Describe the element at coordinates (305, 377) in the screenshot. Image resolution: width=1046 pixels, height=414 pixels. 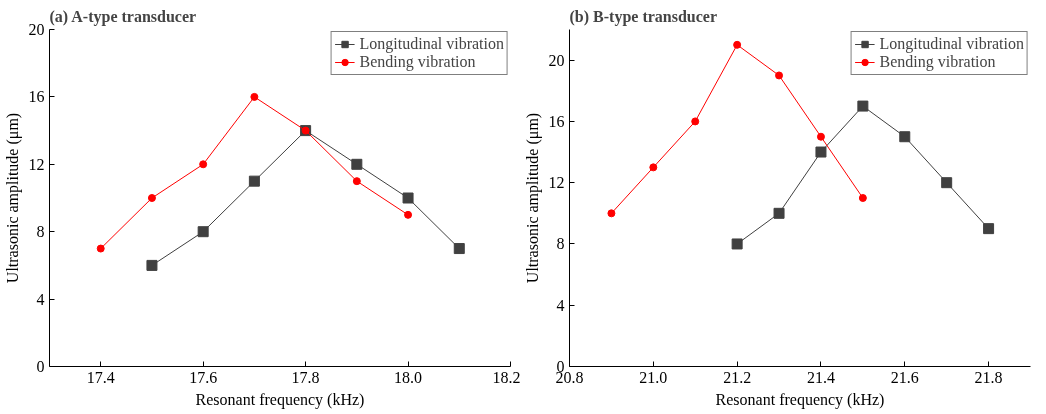
I see `x-tick-label: 17.8` at that location.